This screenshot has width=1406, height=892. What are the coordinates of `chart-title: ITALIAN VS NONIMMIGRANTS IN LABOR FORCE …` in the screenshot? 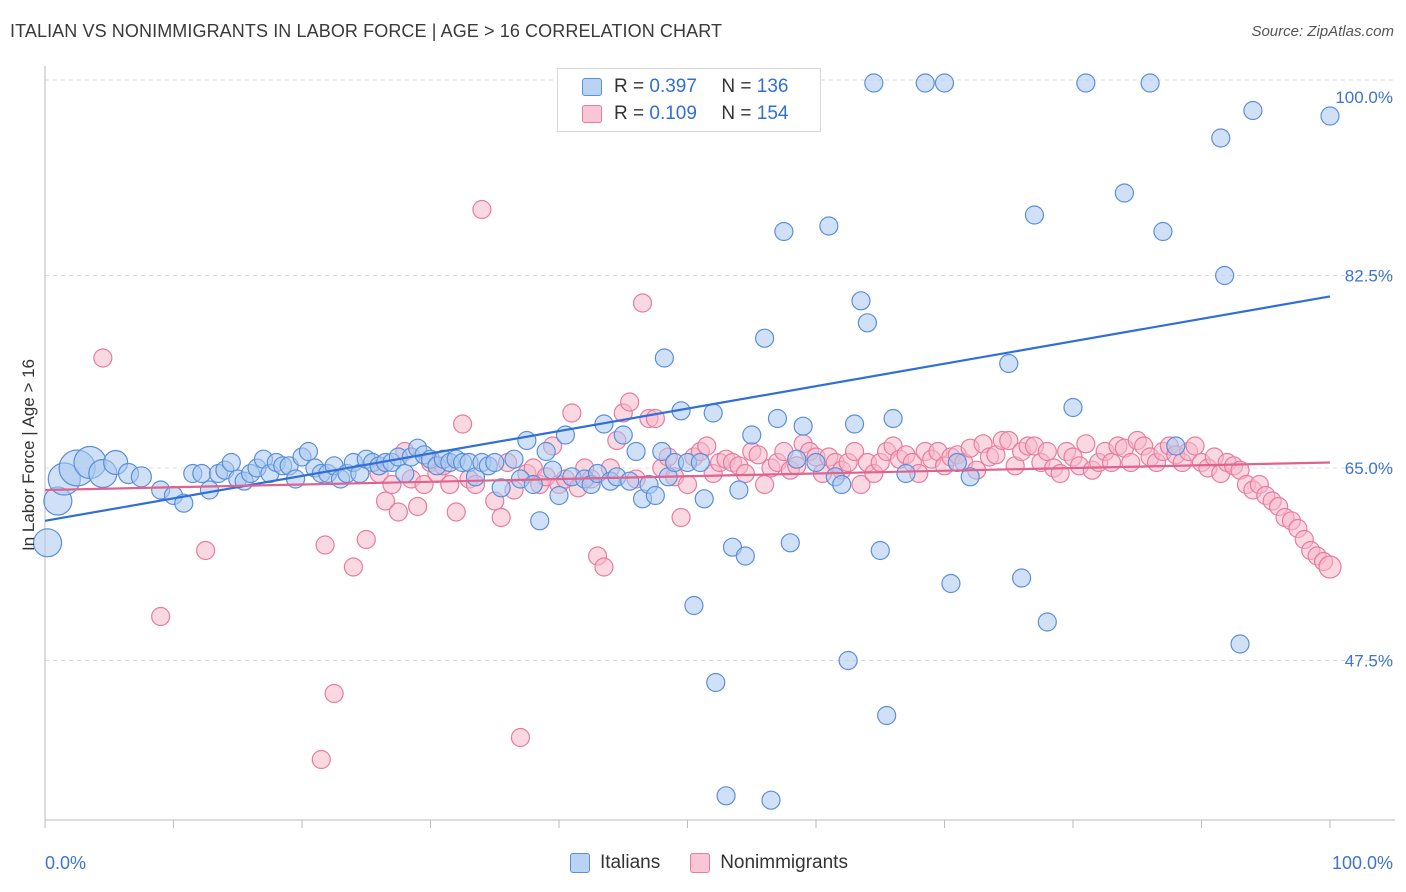 It's located at (366, 31).